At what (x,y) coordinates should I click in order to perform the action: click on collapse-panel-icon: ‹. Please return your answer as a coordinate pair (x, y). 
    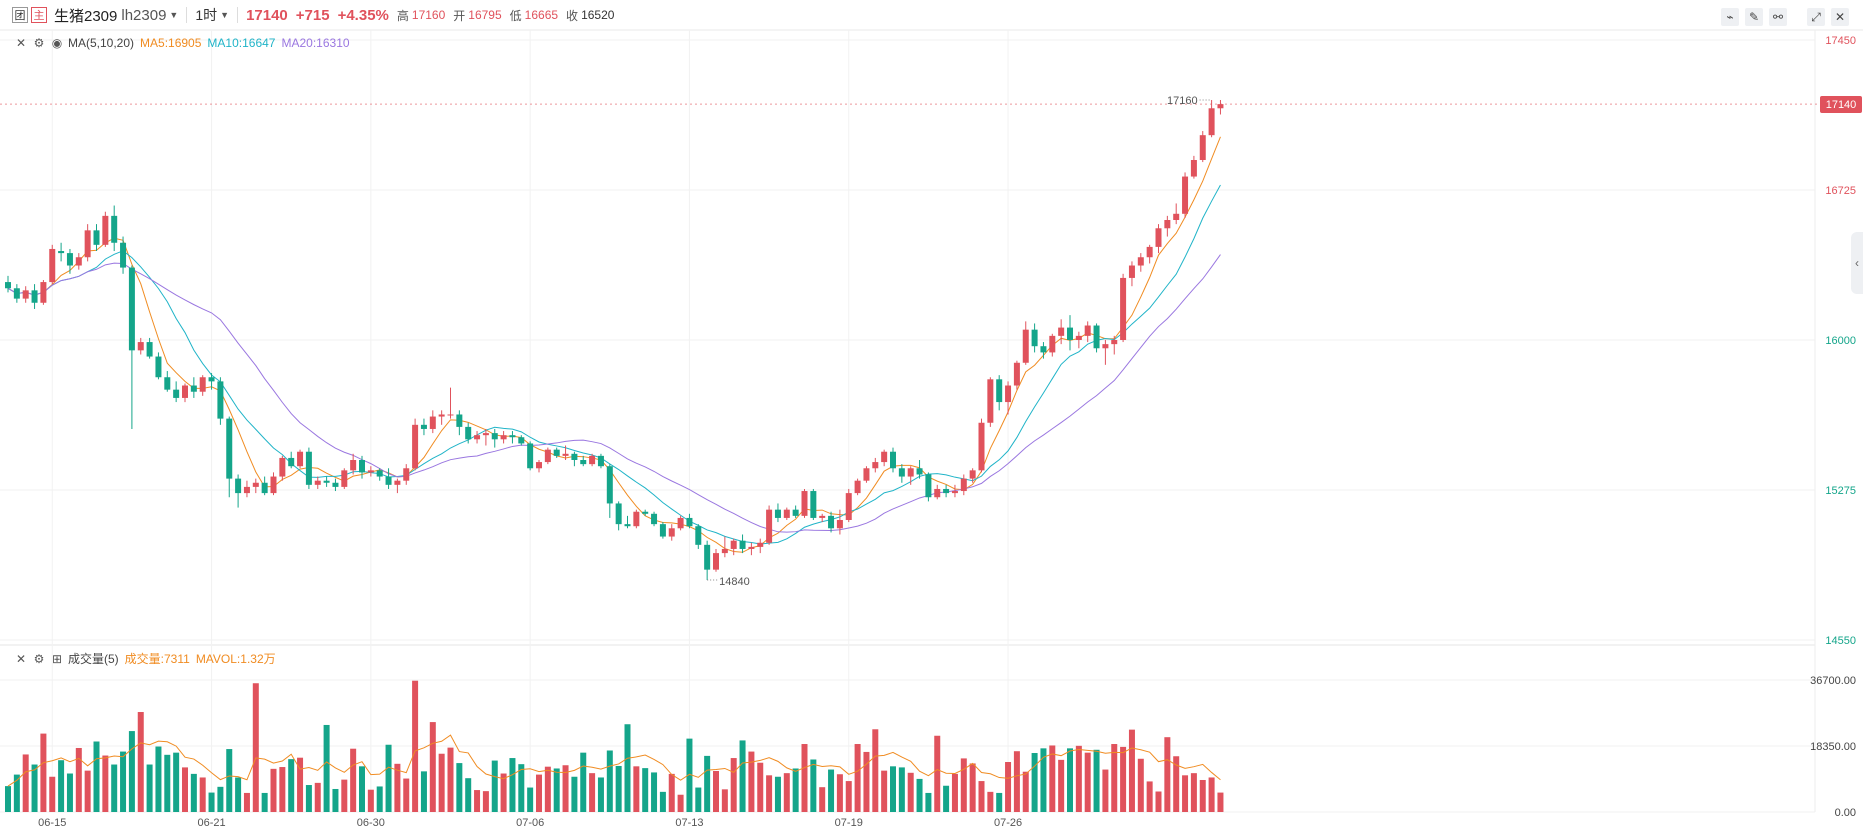
    Looking at the image, I should click on (1857, 263).